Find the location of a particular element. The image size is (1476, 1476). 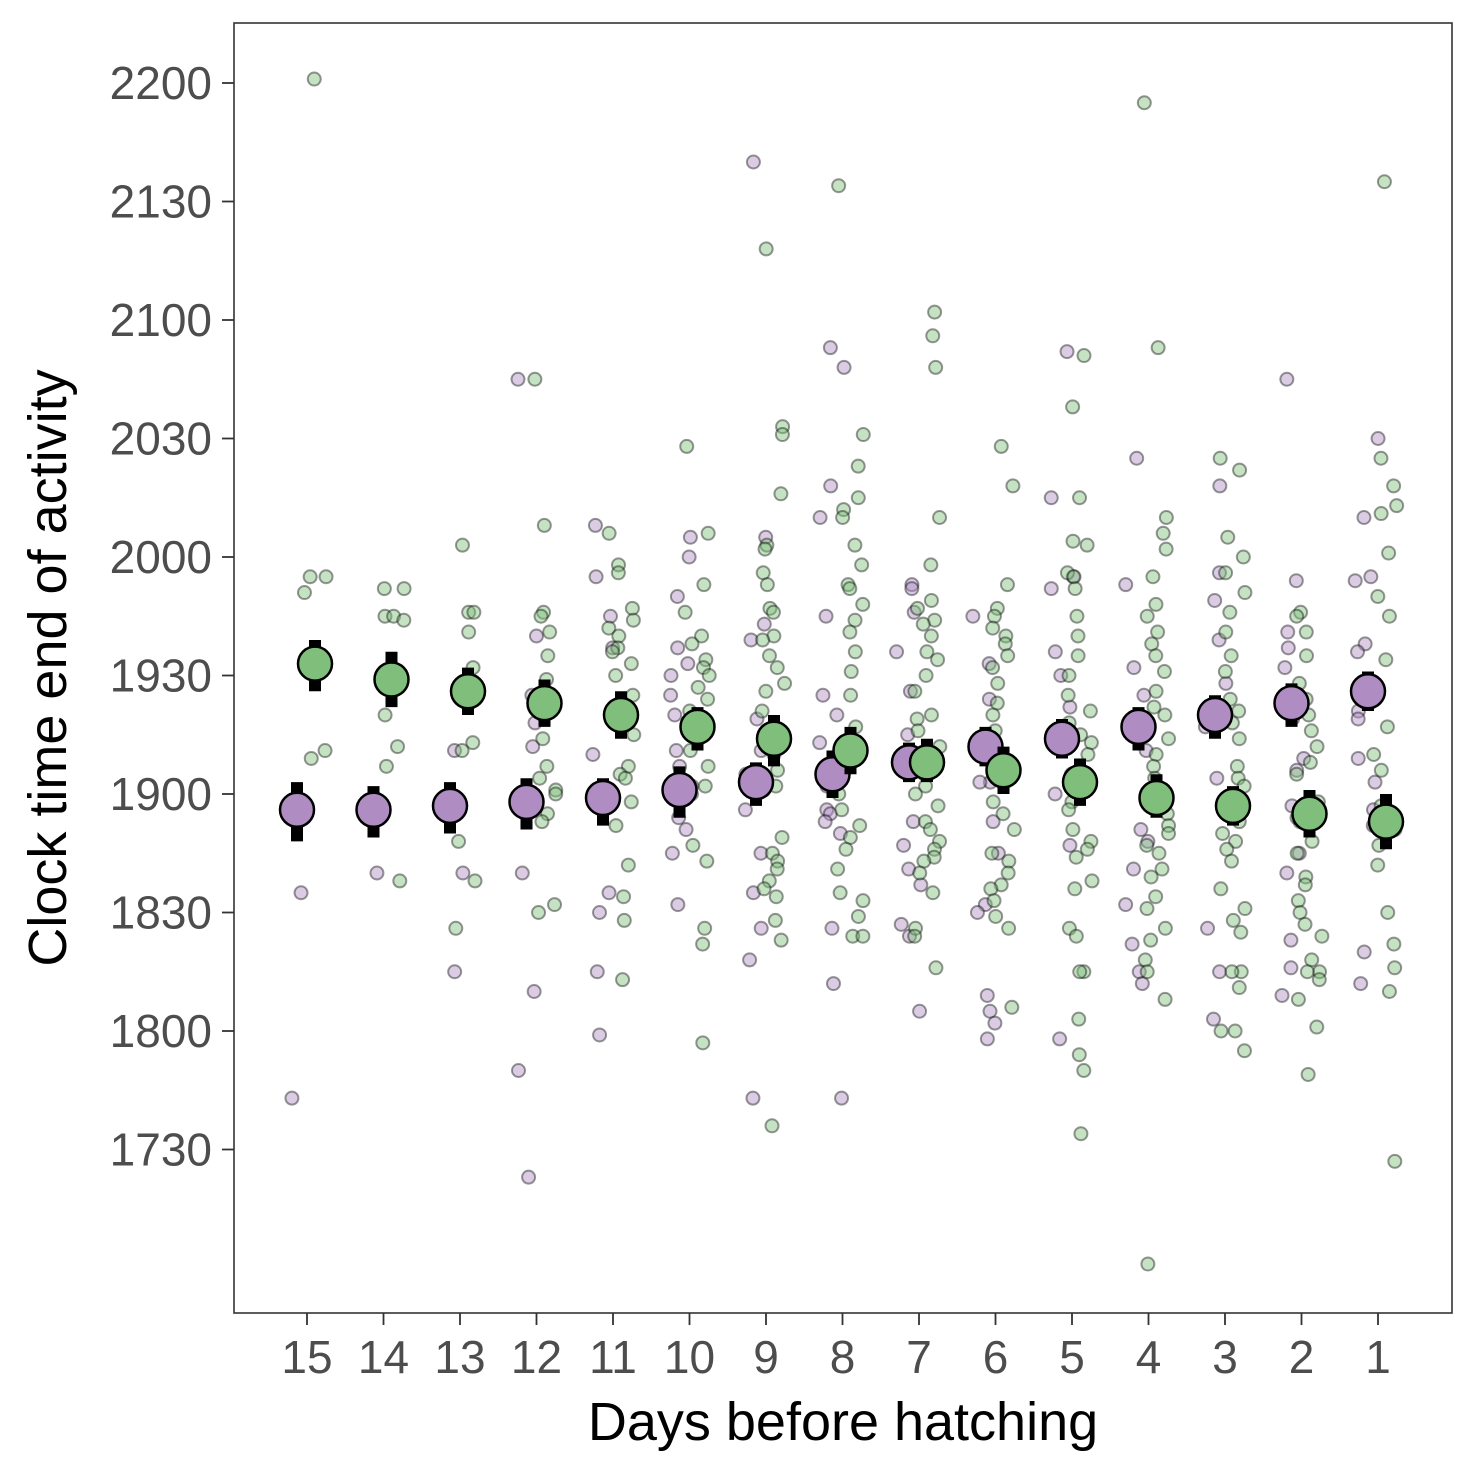

x-tick-label: 15 is located at coordinates (306, 1357).